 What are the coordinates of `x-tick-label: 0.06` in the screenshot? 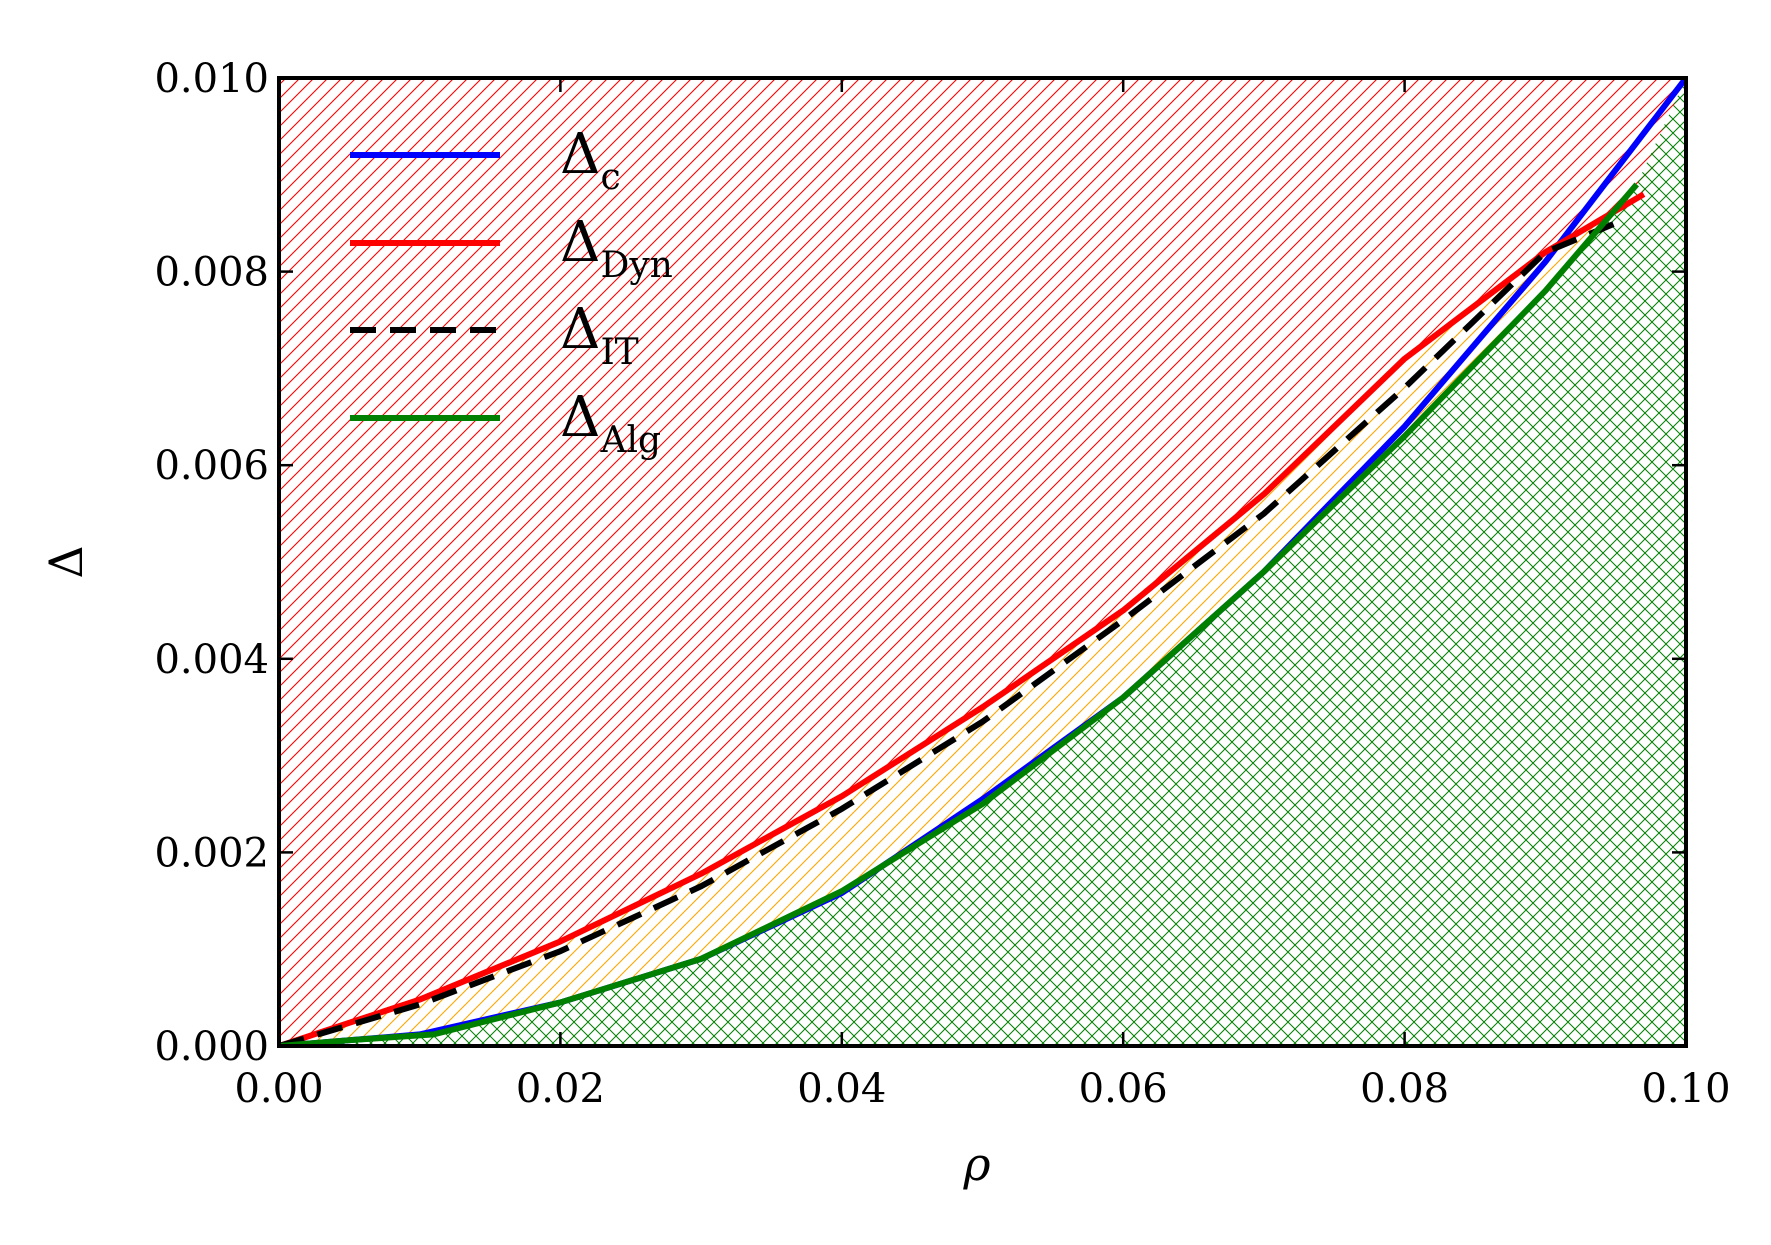 It's located at (1123, 1089).